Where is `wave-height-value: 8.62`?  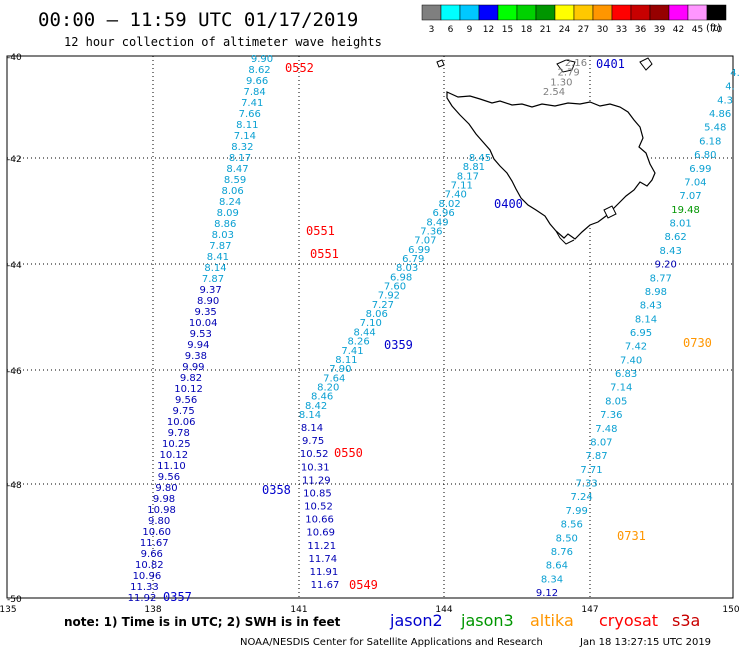
wave-height-value: 8.62 is located at coordinates (675, 237).